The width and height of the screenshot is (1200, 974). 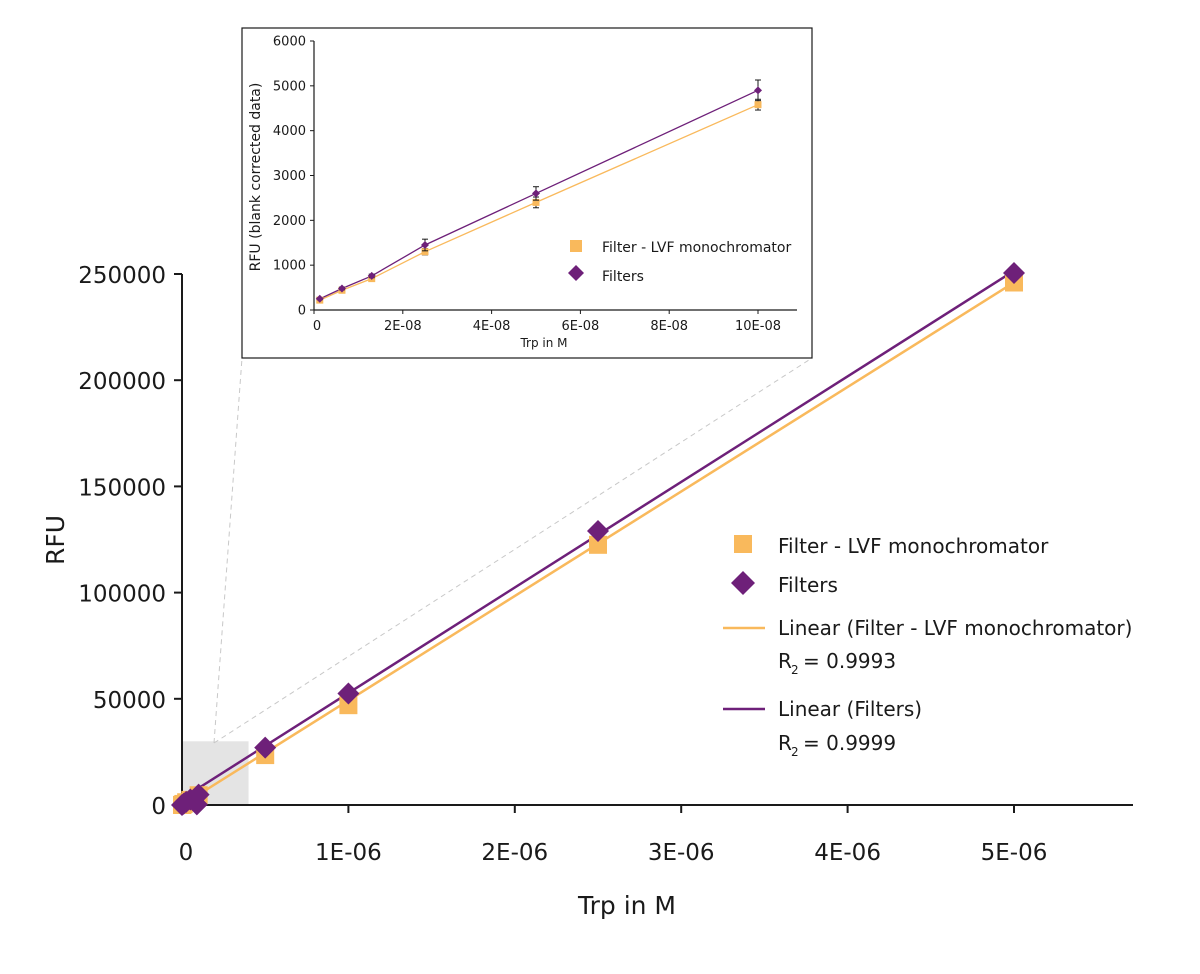 What do you see at coordinates (758, 326) in the screenshot?
I see `inset-x-tick-label: 10E-08` at bounding box center [758, 326].